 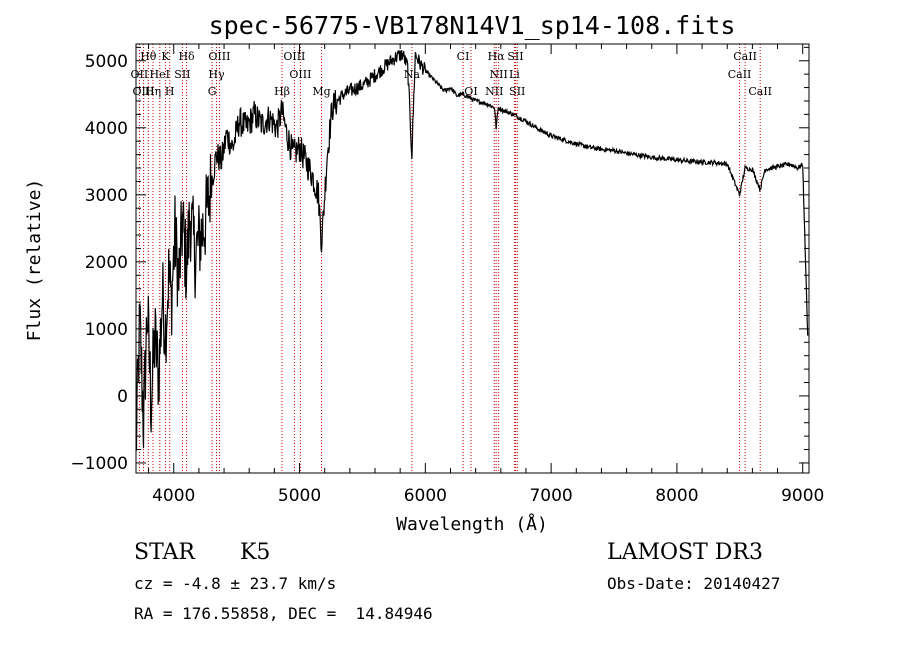 What do you see at coordinates (694, 583) in the screenshot?
I see `obs-date: Obs-Date: 20140427` at bounding box center [694, 583].